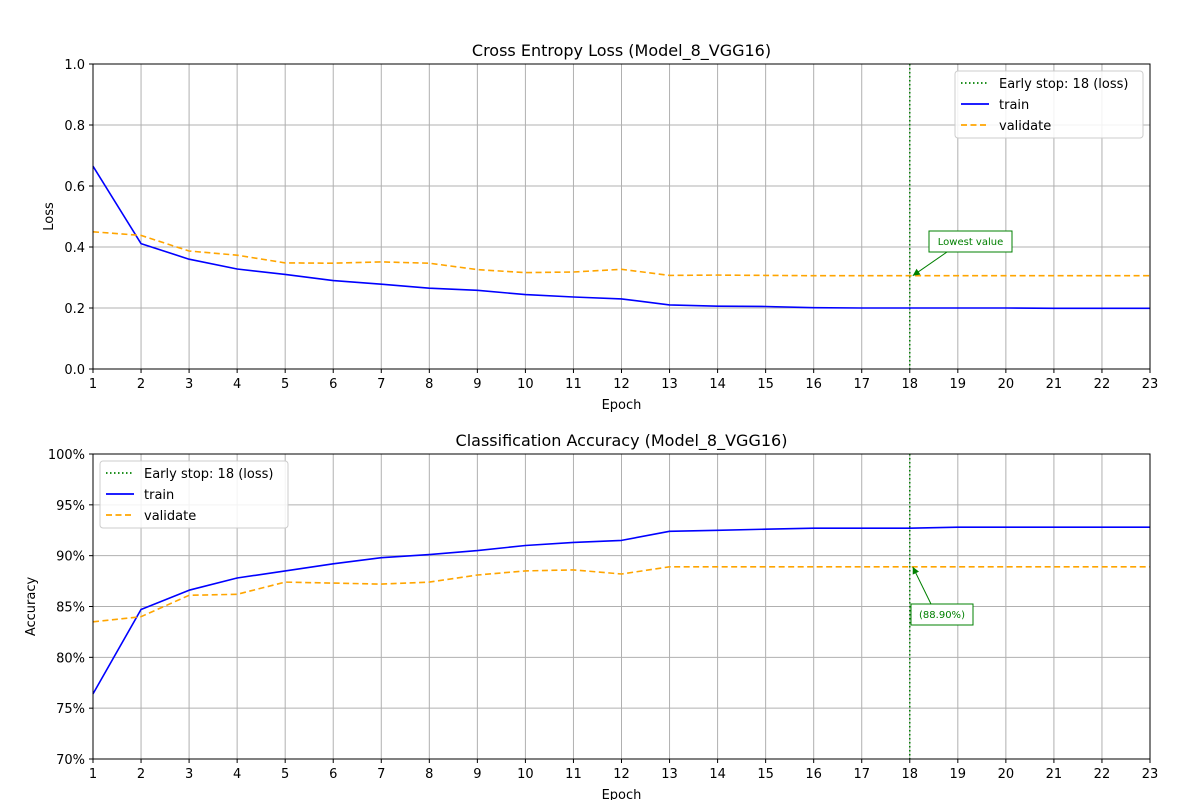  I want to click on y-tick-label: 100%, so click(66, 455).